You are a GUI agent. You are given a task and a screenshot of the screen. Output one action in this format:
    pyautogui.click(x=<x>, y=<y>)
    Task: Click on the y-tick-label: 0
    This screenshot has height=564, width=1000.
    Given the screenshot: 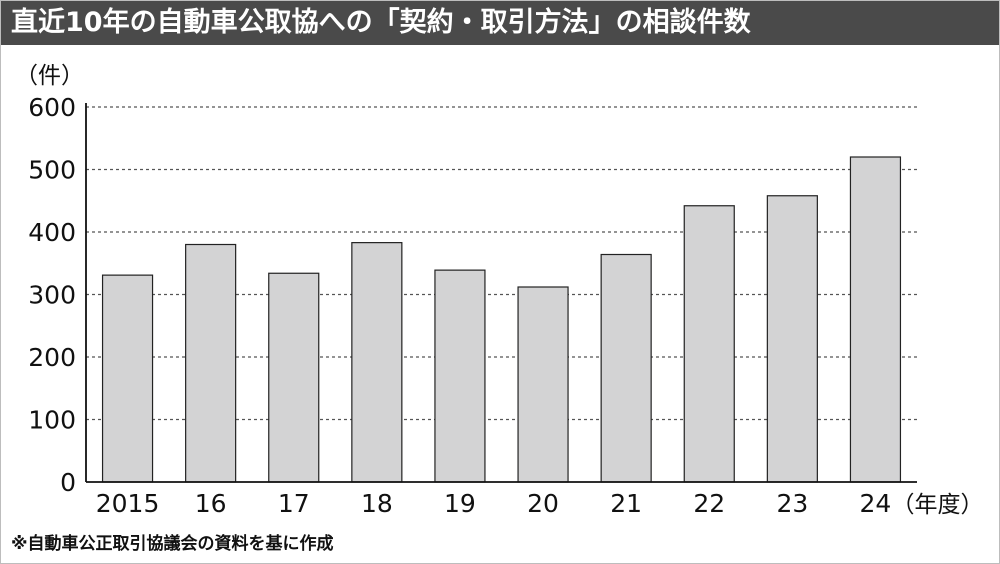 What is the action you would take?
    pyautogui.click(x=68, y=482)
    